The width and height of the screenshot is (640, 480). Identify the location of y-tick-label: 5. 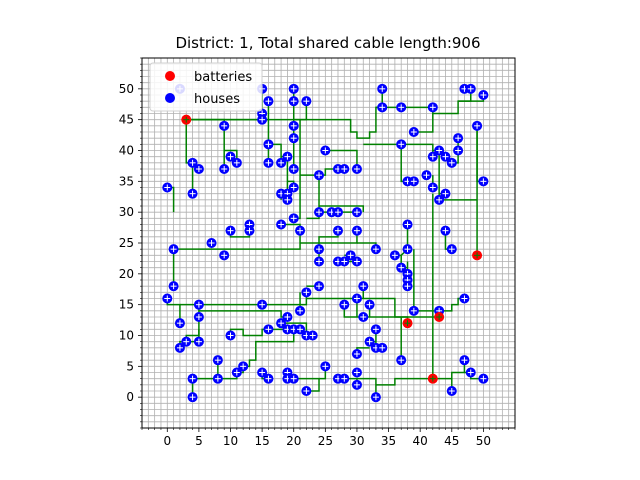
(130, 366).